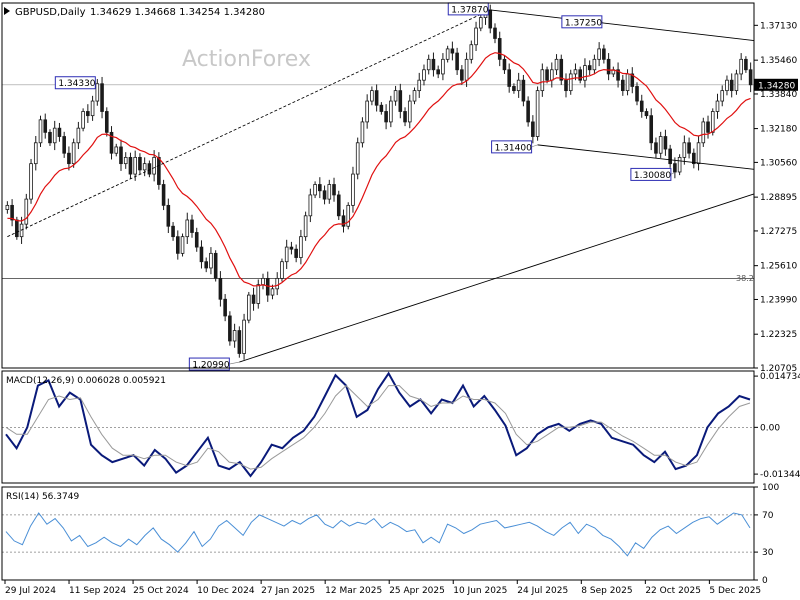 The width and height of the screenshot is (800, 600). I want to click on current-price-value: 1.34280, so click(776, 86).